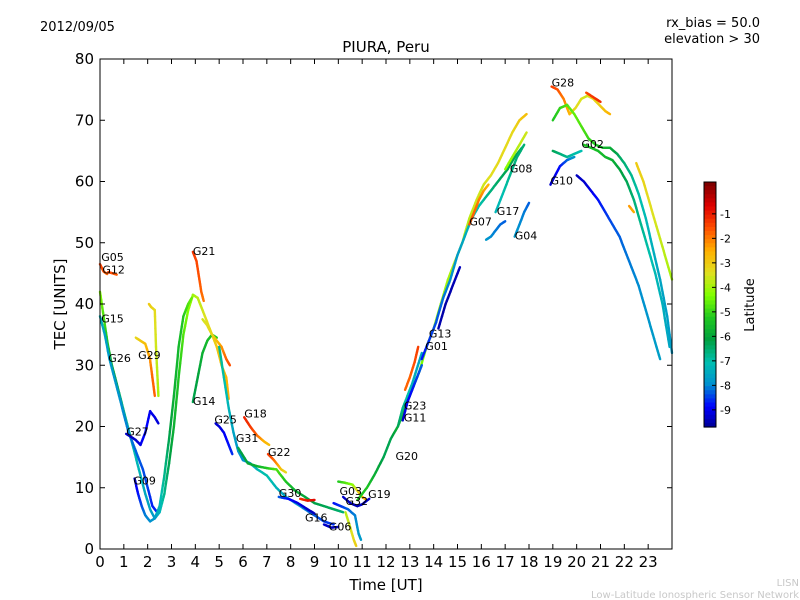 The width and height of the screenshot is (800, 600). Describe the element at coordinates (750, 305) in the screenshot. I see `colorbar-label: Latitude` at that location.